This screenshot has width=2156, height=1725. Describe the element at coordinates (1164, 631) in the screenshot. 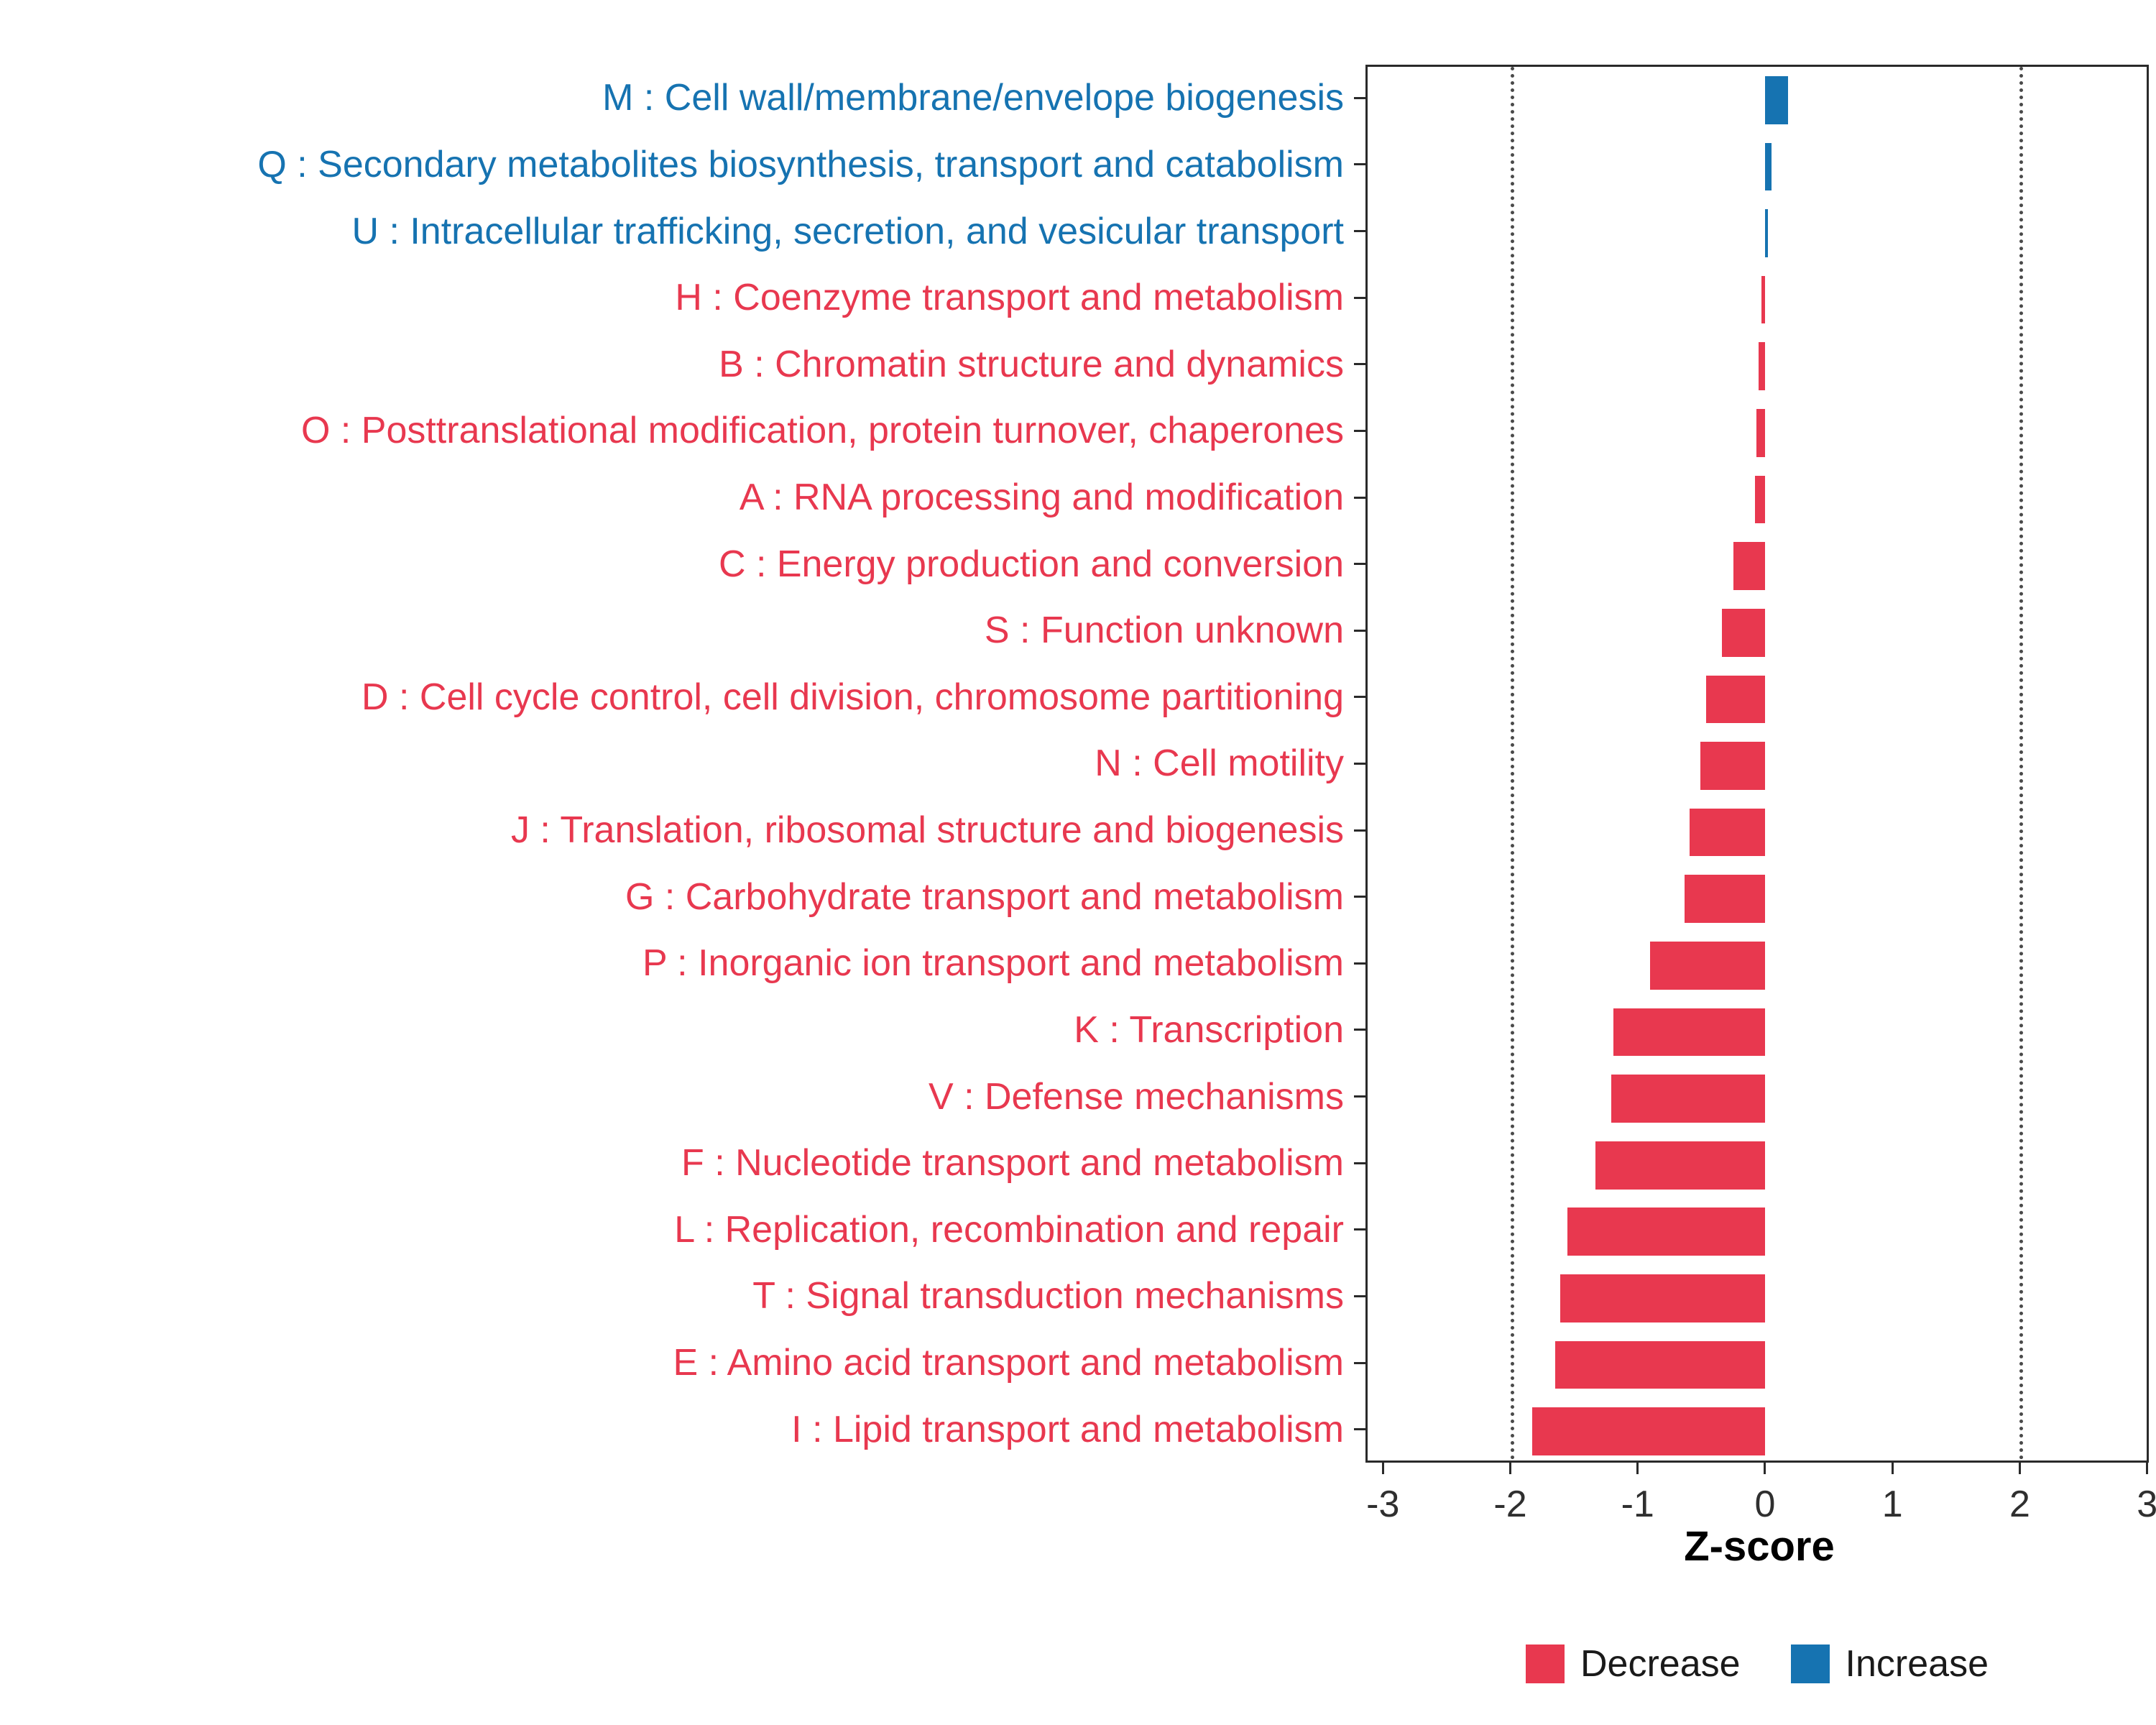

I see `category-label: S : Function unknown` at that location.